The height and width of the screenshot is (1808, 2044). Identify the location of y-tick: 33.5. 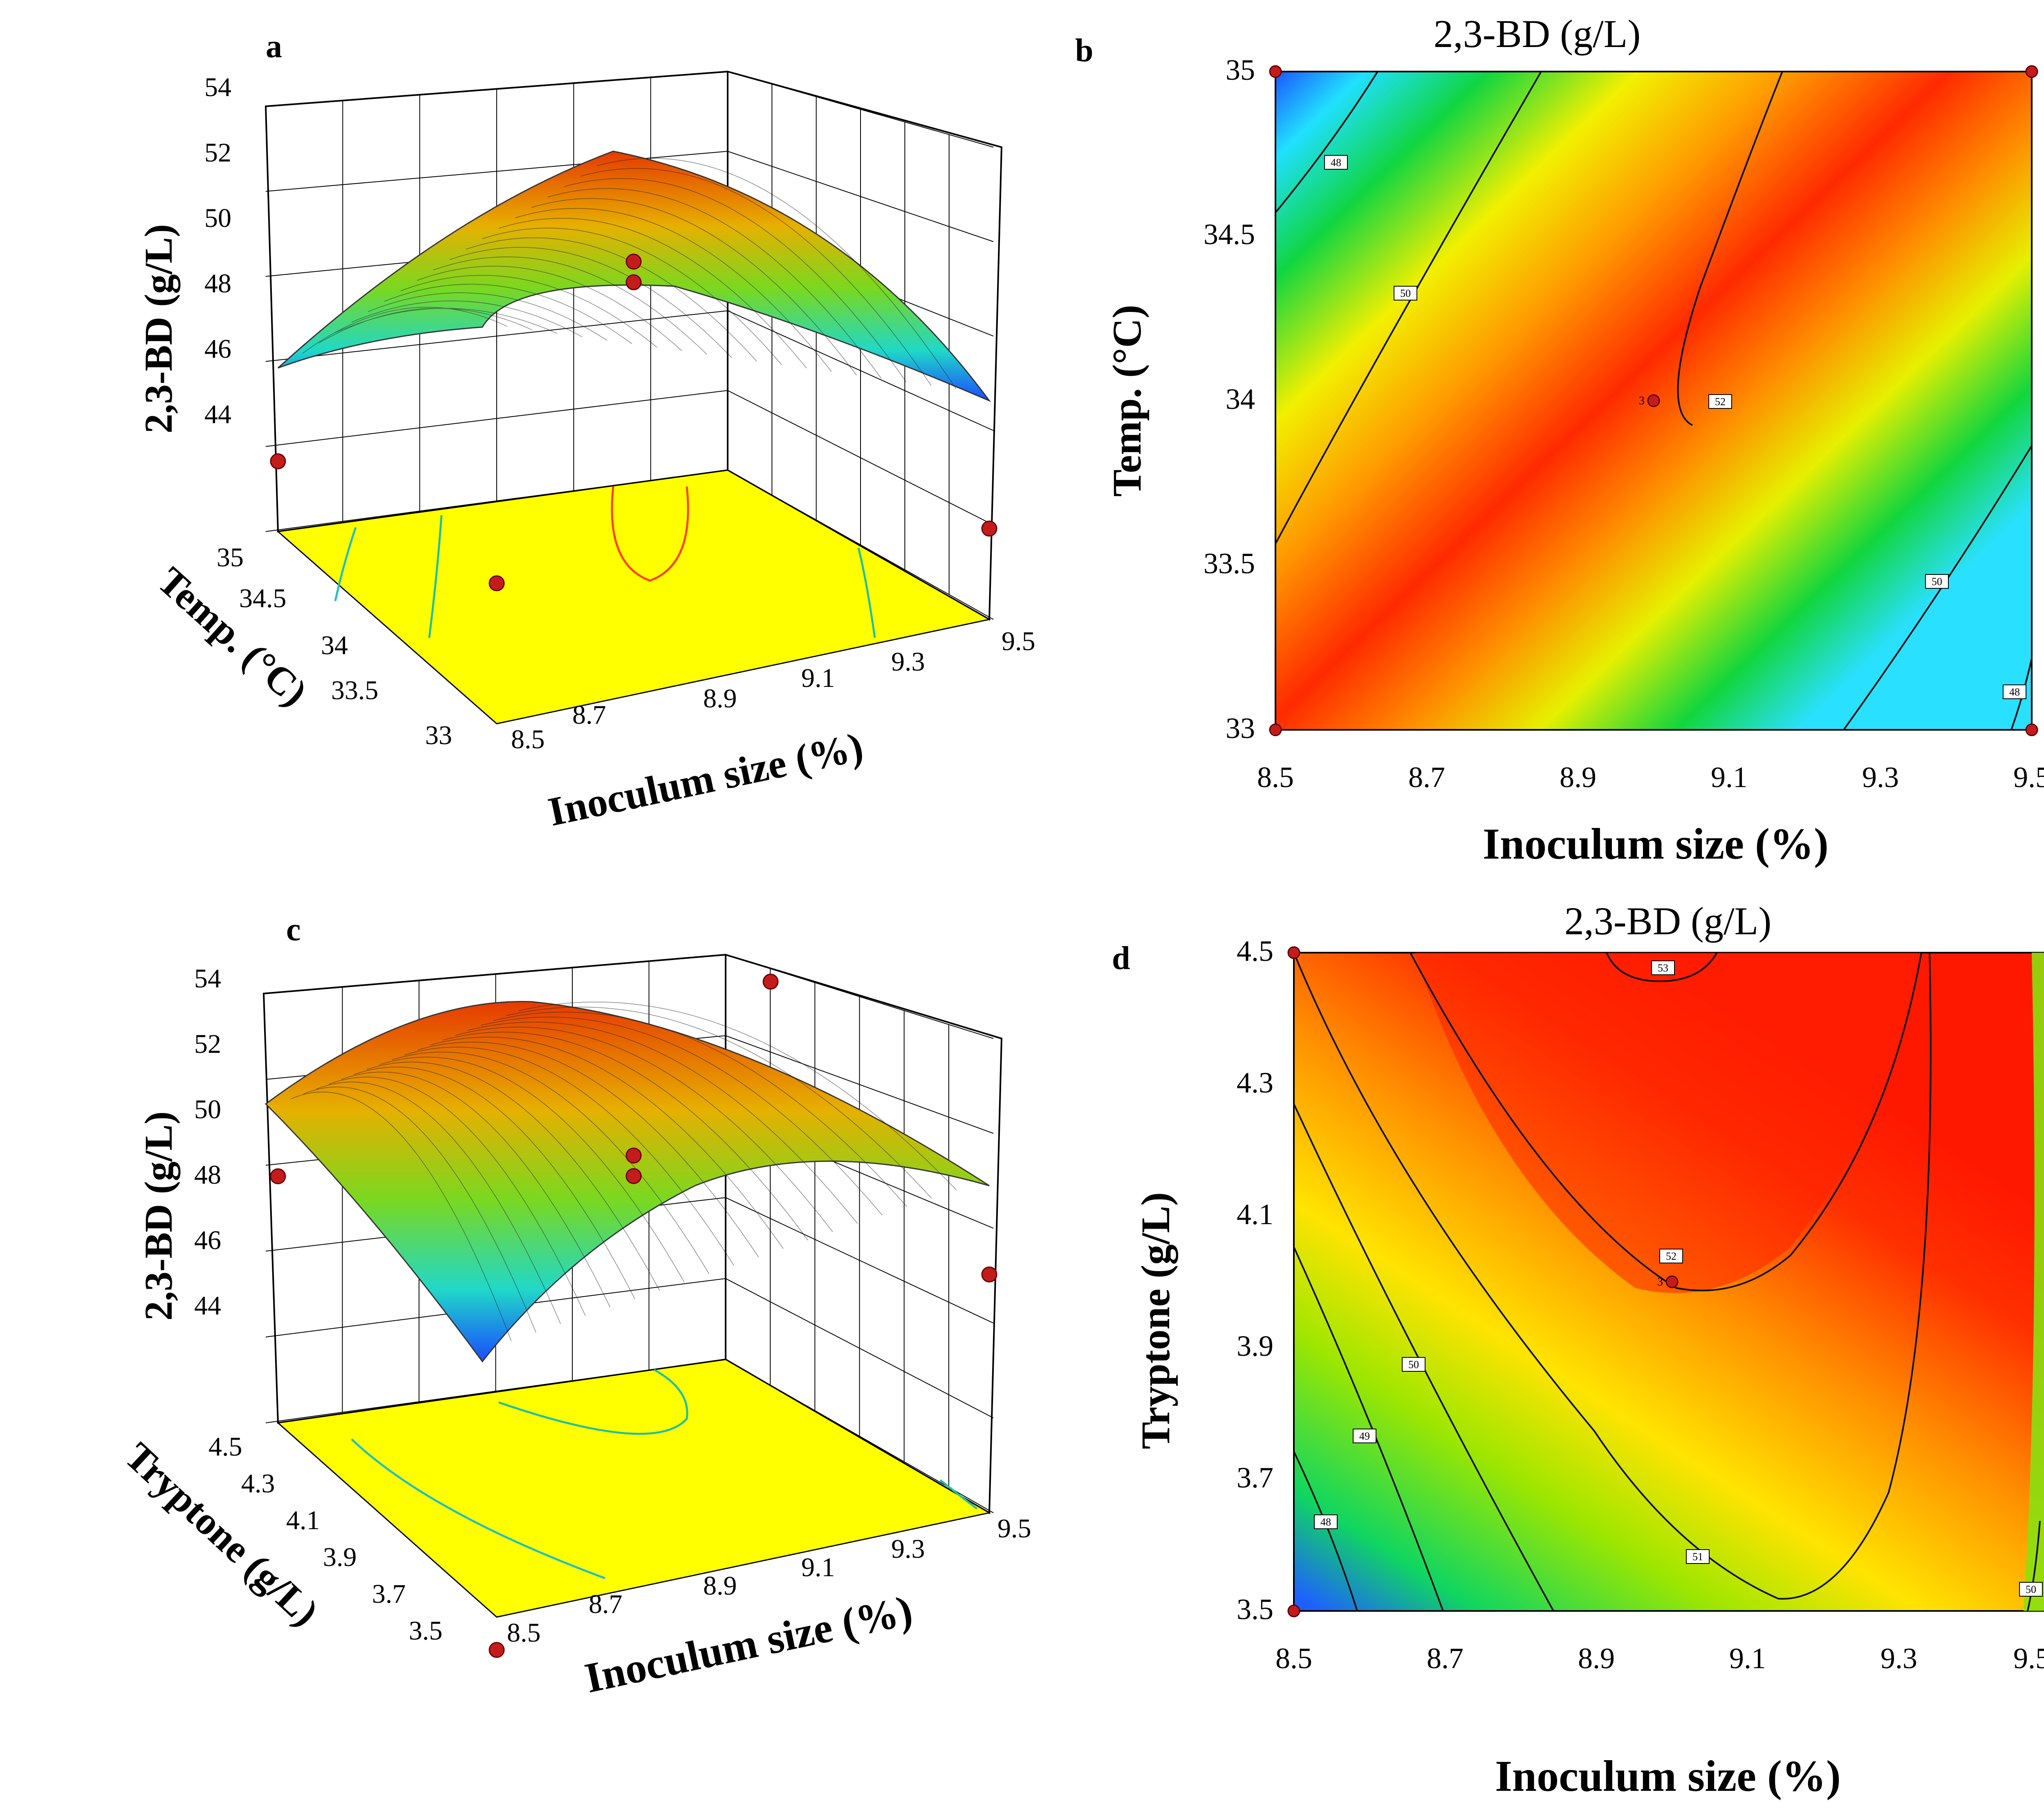
(1229, 563).